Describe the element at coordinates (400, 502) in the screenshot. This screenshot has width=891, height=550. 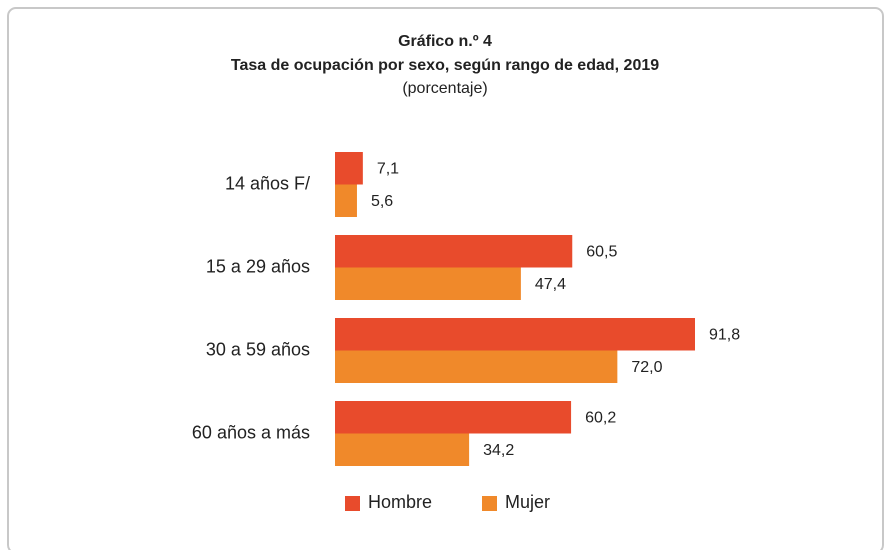
I see `legend-label: Hombre` at that location.